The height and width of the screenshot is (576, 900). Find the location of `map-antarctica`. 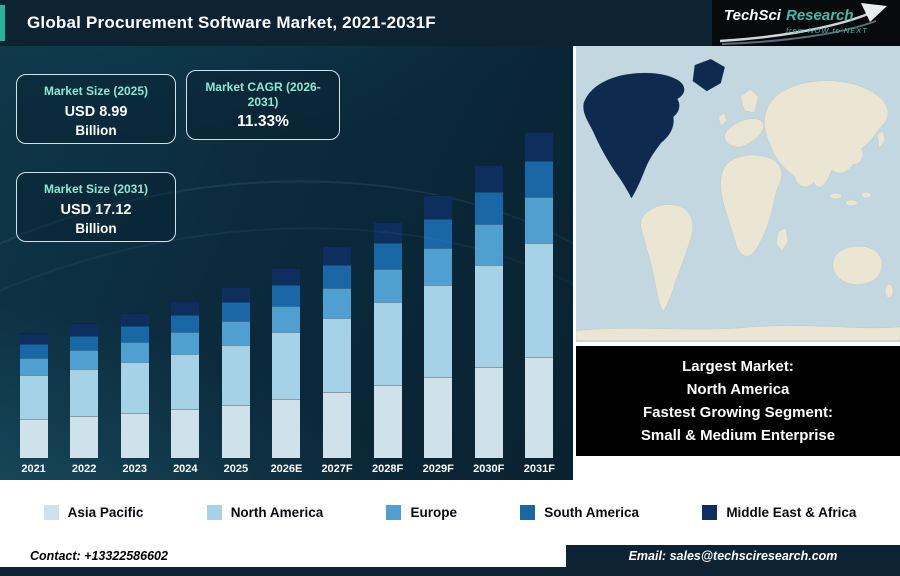

map-antarctica is located at coordinates (738, 333).